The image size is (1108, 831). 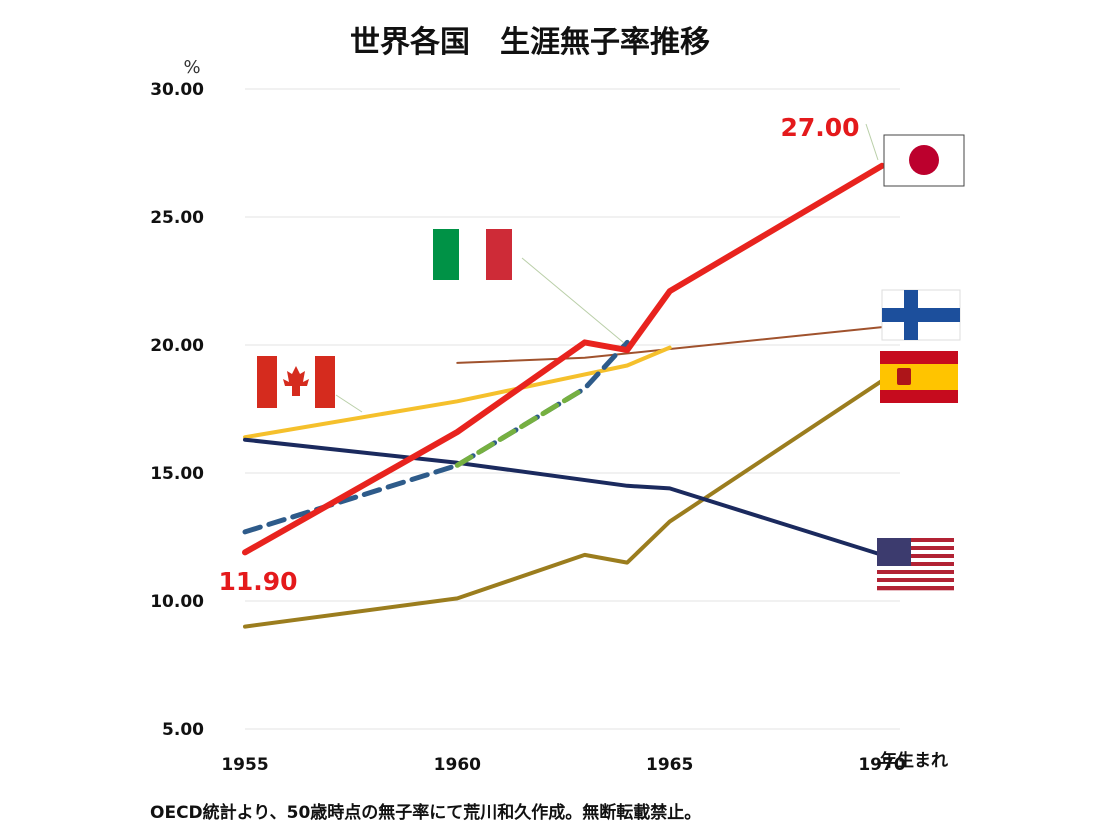 I want to click on x-tick-label: 1955, so click(x=244, y=765).